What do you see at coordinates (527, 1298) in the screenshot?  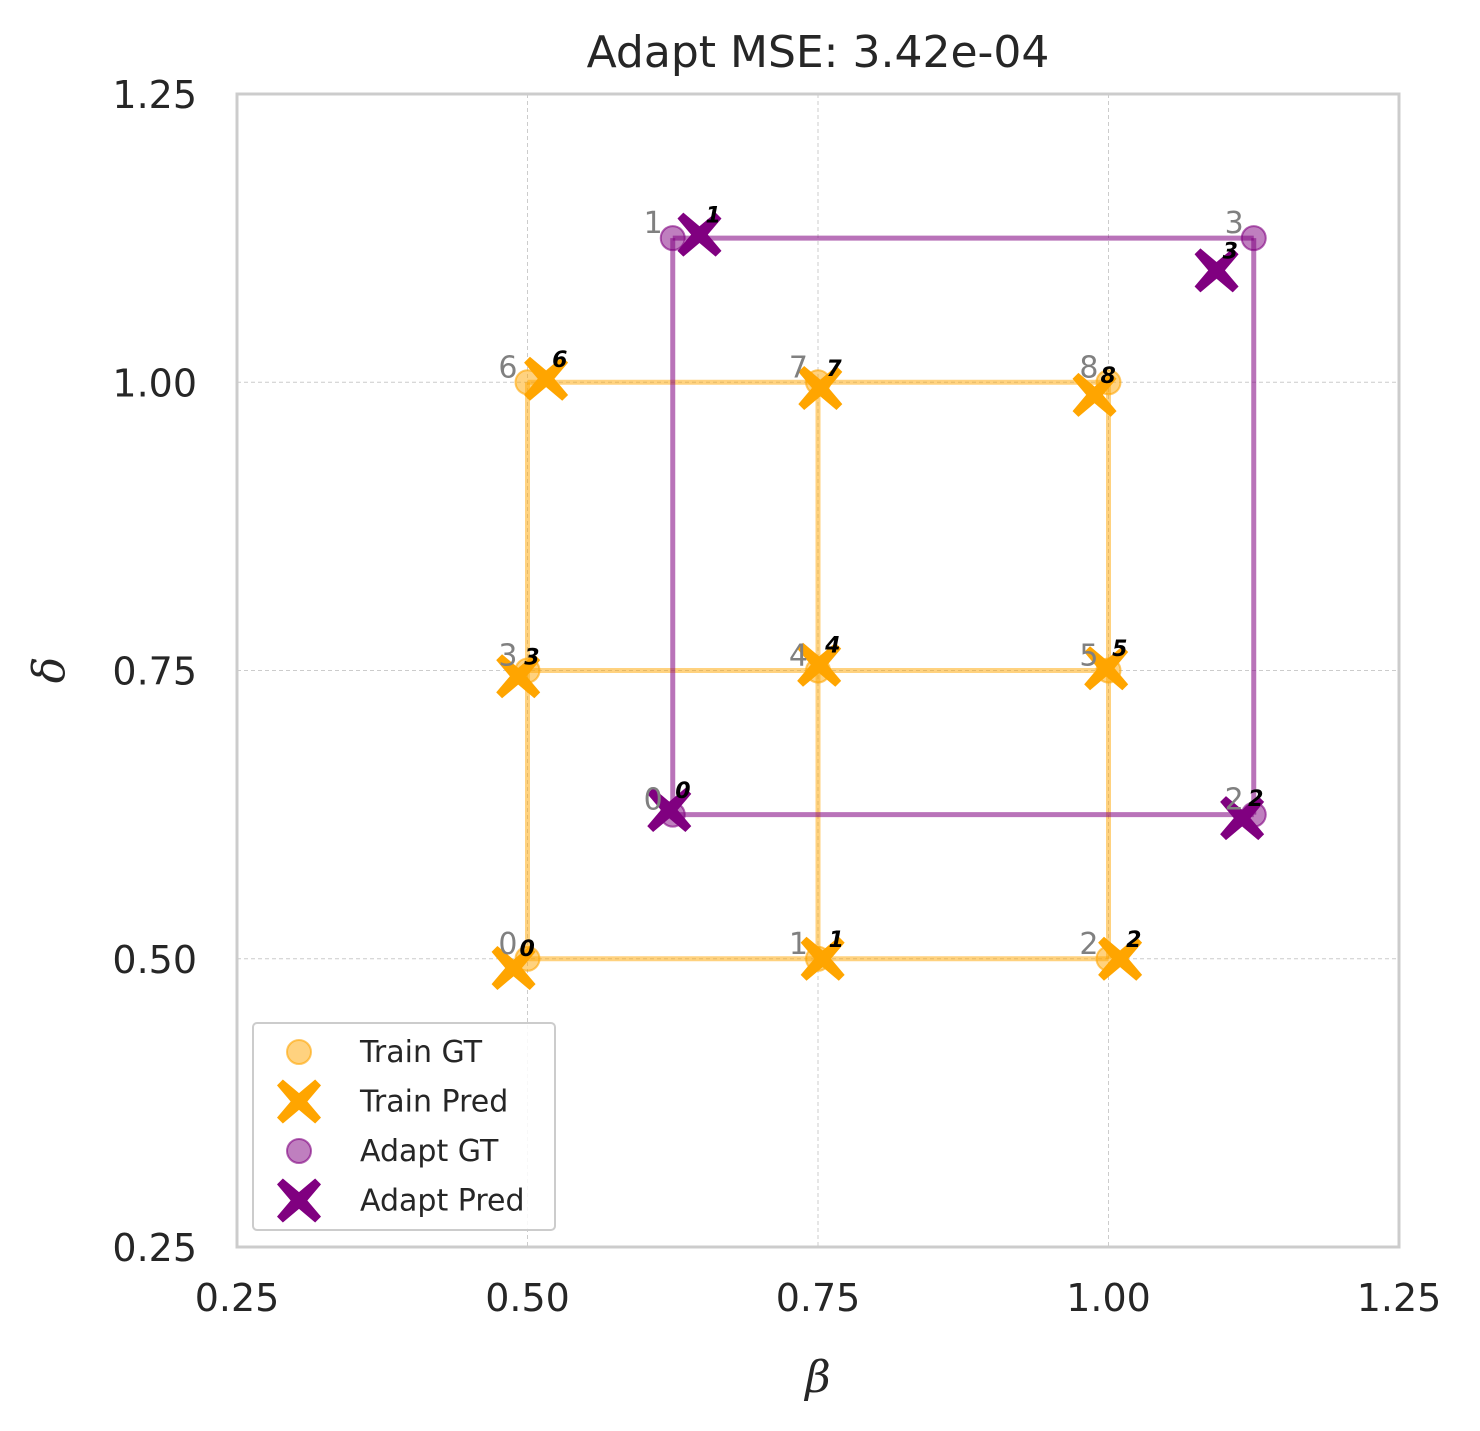 I see `x-tick-label: 0.50` at bounding box center [527, 1298].